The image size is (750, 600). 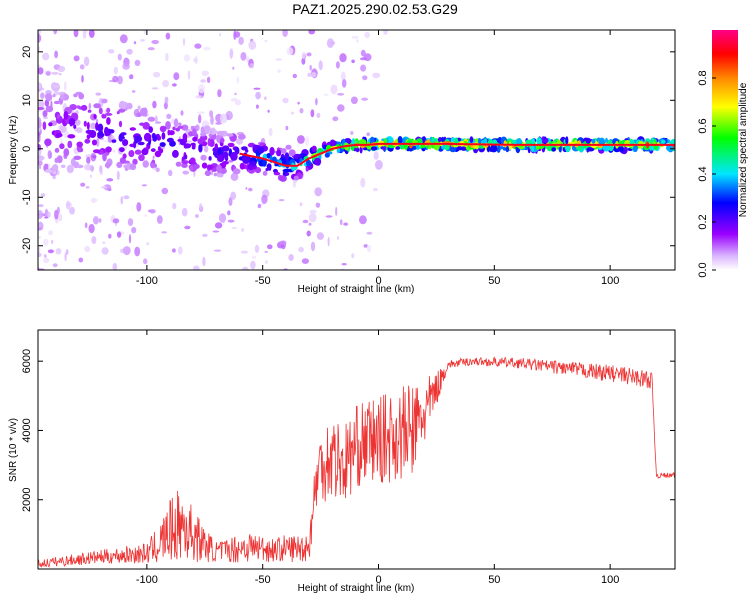 I want to click on spectrogram-xtick-label: -50, so click(x=263, y=281).